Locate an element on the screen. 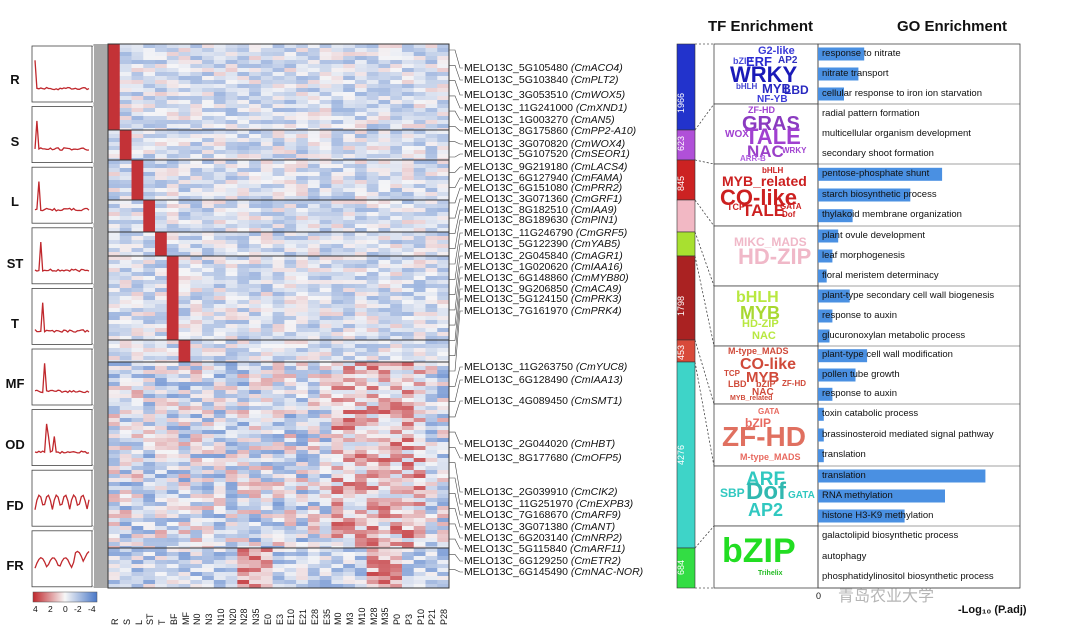 The height and width of the screenshot is (631, 1080). gene-name: (CmPRK3) is located at coordinates (596, 299).